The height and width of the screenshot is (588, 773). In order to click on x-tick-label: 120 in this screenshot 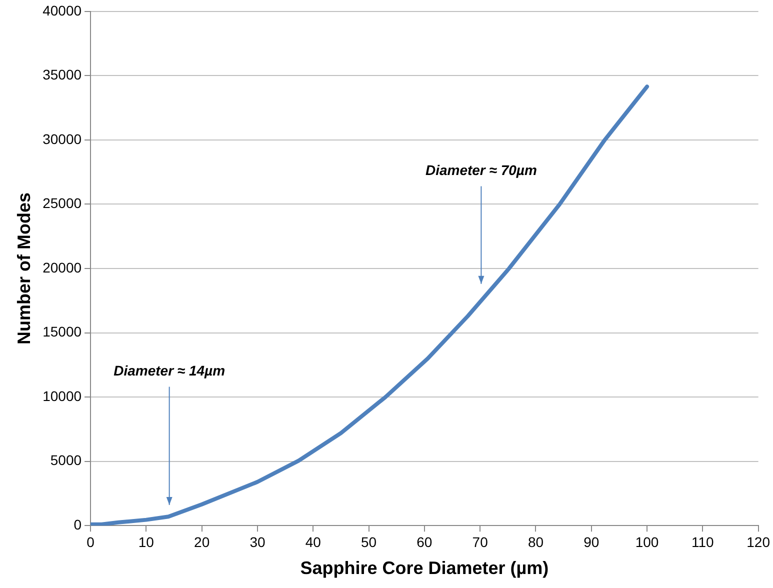, I will do `click(758, 542)`.